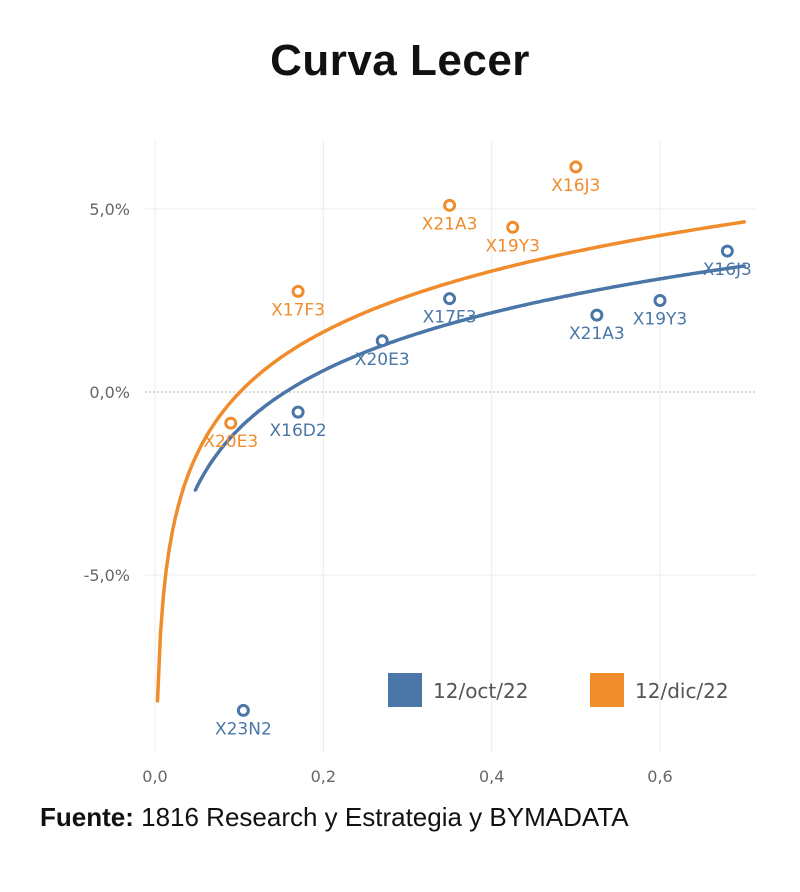  I want to click on y-tick-label: 0,0%, so click(109, 392).